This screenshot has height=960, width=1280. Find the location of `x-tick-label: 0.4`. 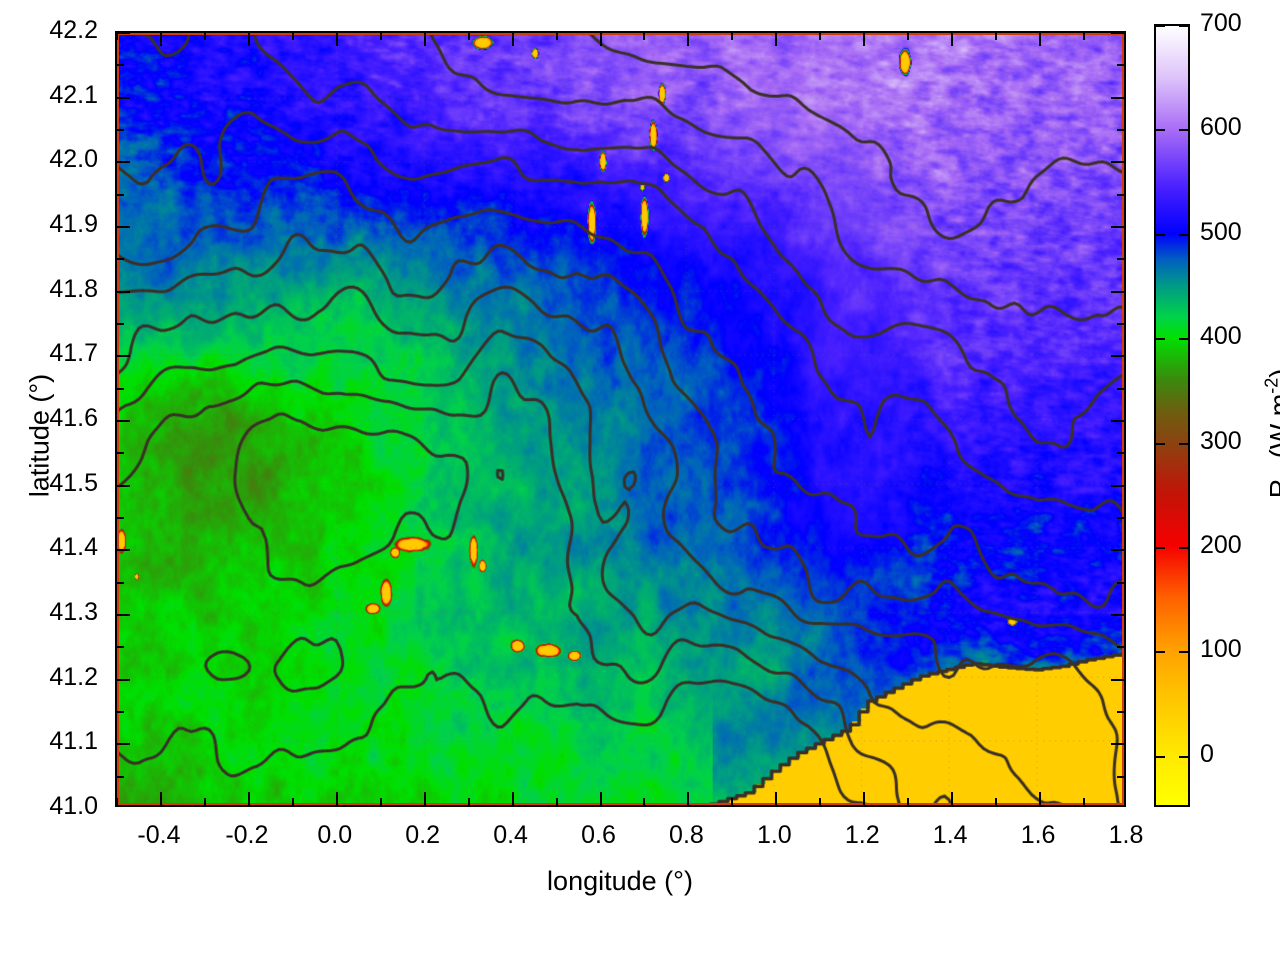

x-tick-label: 0.4 is located at coordinates (510, 835).